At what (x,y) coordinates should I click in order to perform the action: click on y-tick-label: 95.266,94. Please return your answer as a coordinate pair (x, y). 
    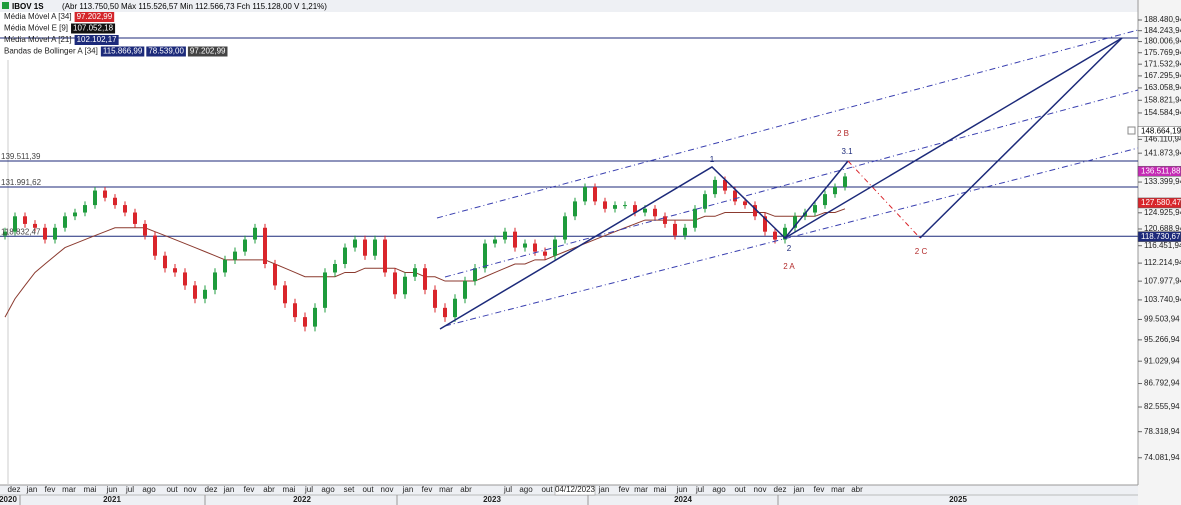
    Looking at the image, I should click on (1162, 339).